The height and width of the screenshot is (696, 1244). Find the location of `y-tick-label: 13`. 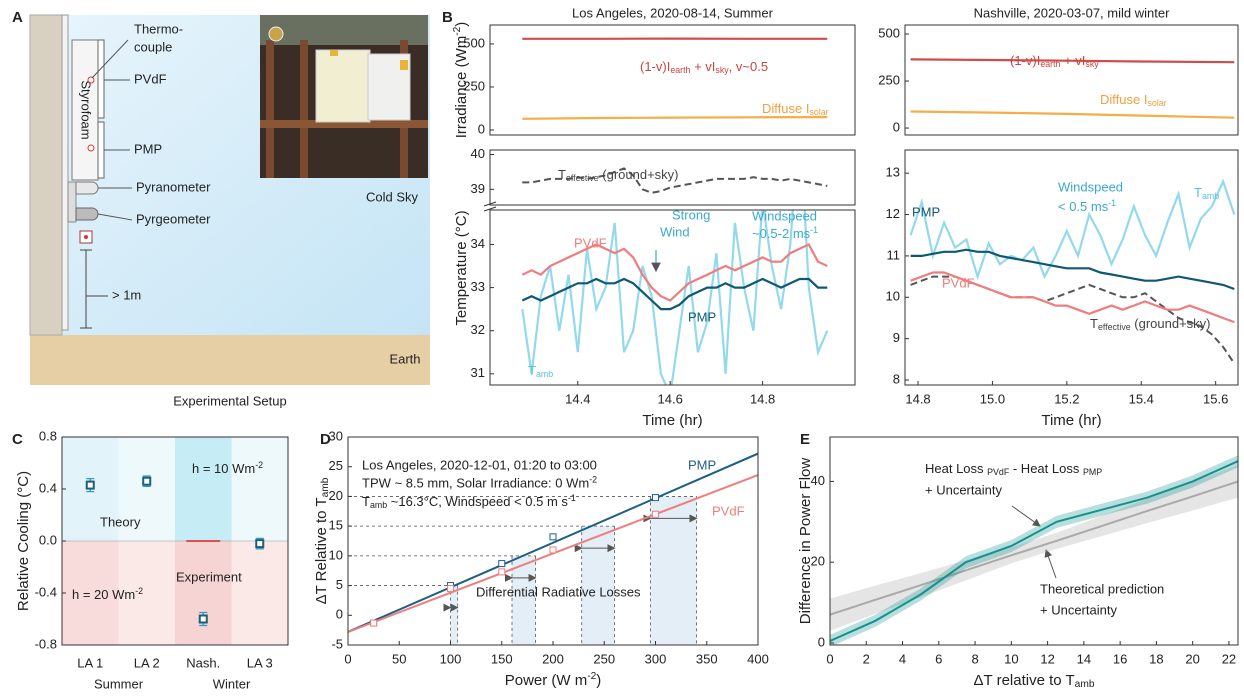

y-tick-label: 13 is located at coordinates (893, 172).